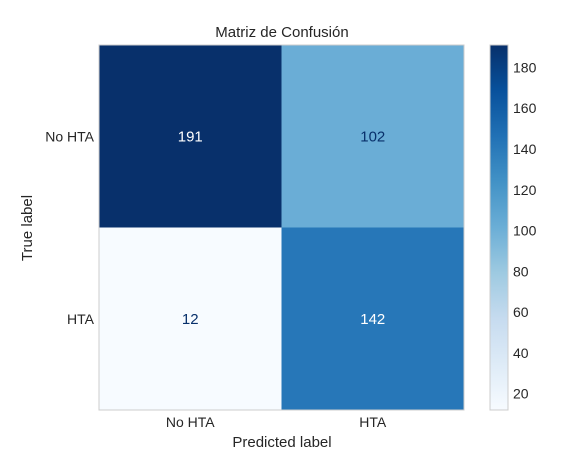 The height and width of the screenshot is (476, 565). I want to click on cell-value-label: 12, so click(190, 319).